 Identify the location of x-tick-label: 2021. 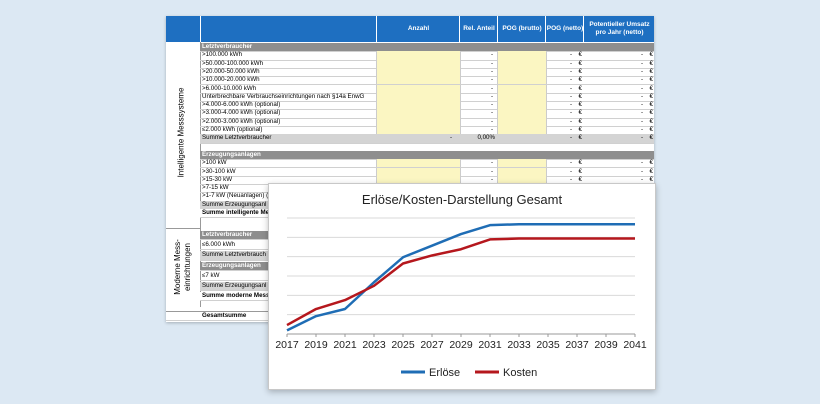
(345, 345).